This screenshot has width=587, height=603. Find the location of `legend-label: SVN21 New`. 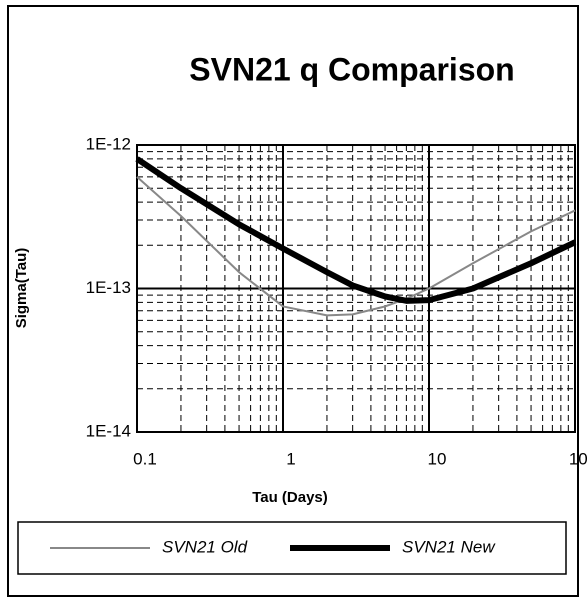

legend-label: SVN21 New is located at coordinates (449, 546).